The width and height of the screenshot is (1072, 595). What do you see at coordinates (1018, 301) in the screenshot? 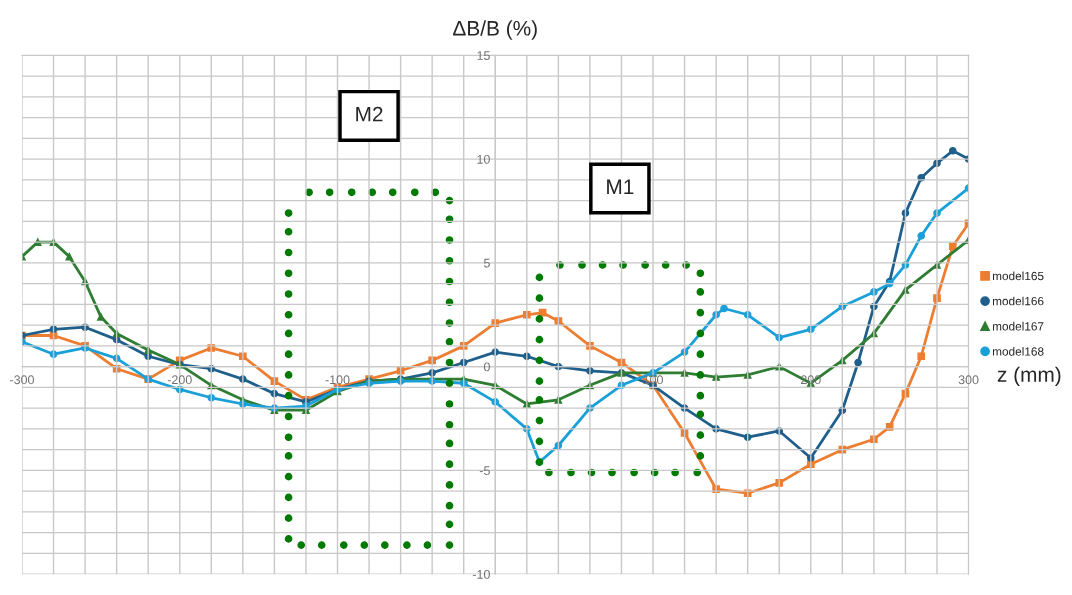
I see `legend-label: model166` at bounding box center [1018, 301].